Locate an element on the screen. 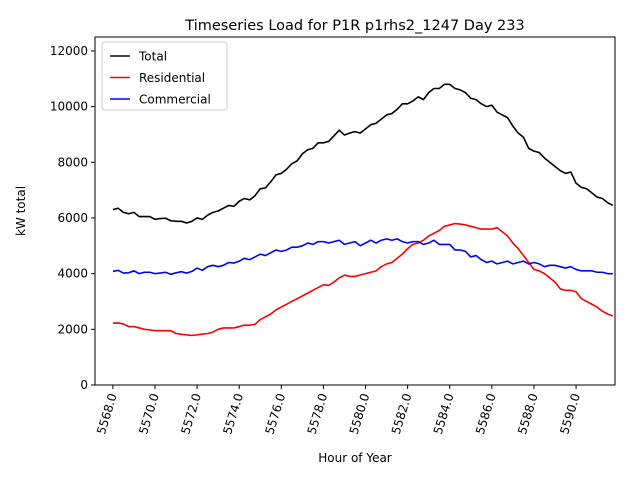 The height and width of the screenshot is (480, 640). x-axis-label: Hour of Year is located at coordinates (355, 458).